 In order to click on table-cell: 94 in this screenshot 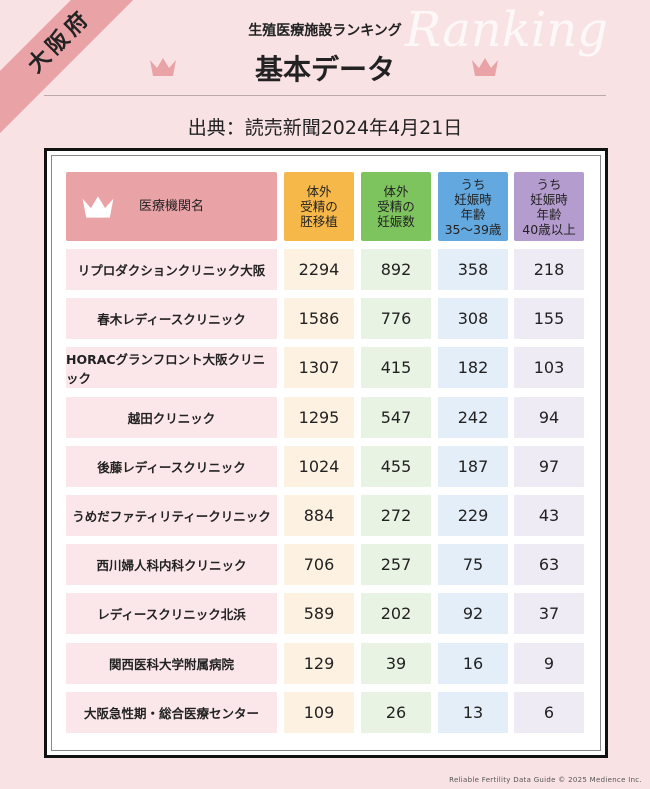, I will do `click(549, 417)`.